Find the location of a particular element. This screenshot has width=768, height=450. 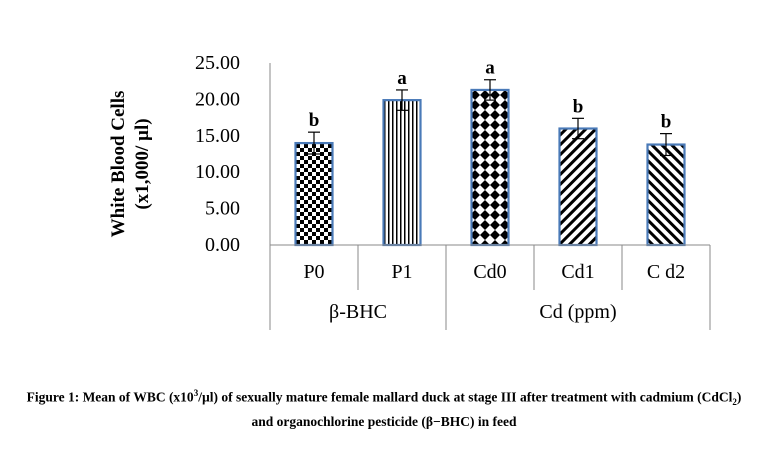

significance-labels: b a a b b is located at coordinates (490, 95).